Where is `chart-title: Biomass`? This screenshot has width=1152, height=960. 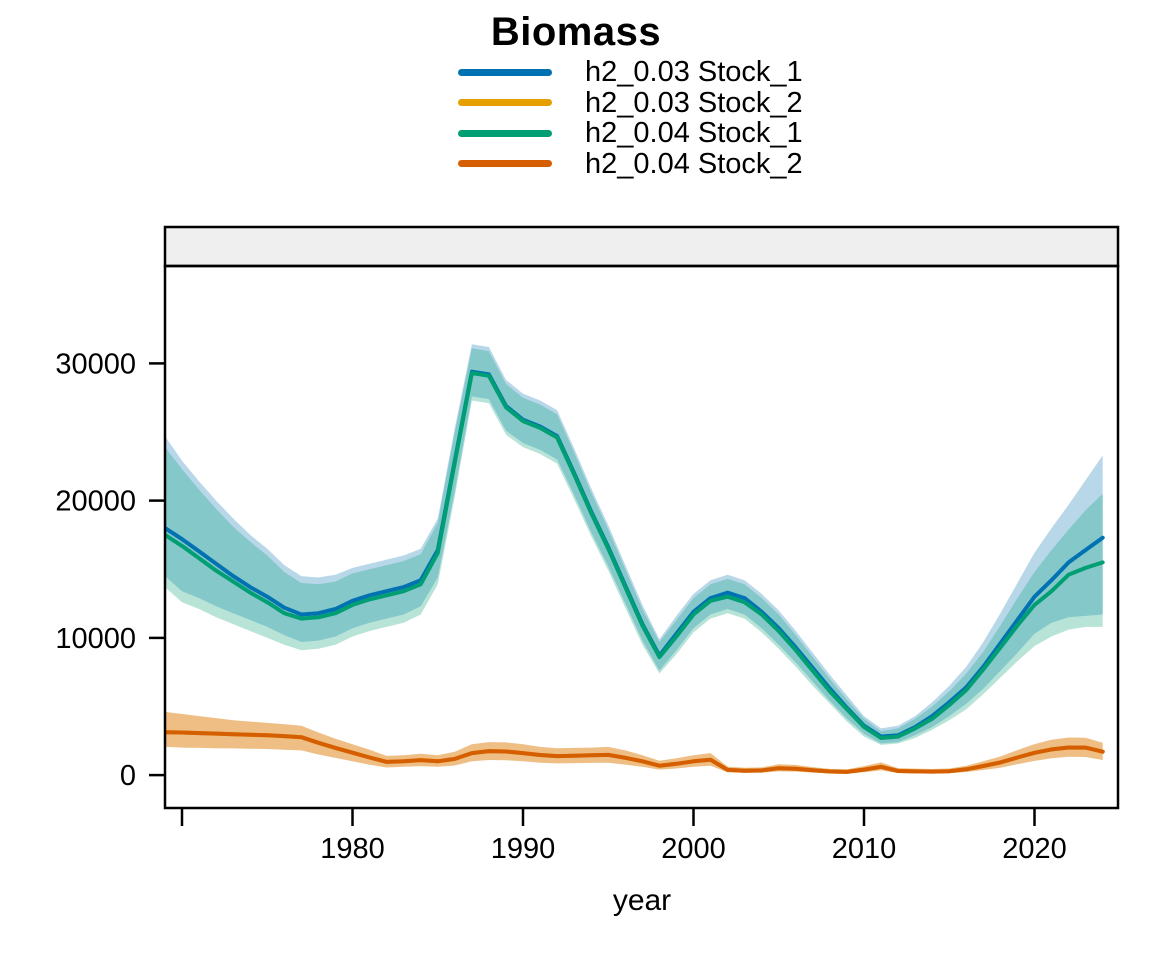
chart-title: Biomass is located at coordinates (576, 32).